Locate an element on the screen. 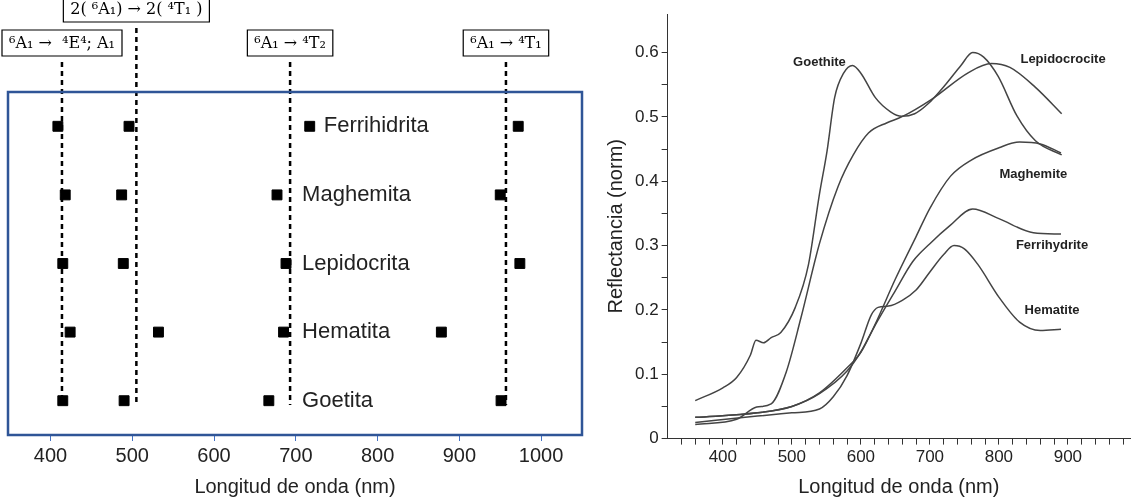  category-label: Goetita is located at coordinates (338, 399).